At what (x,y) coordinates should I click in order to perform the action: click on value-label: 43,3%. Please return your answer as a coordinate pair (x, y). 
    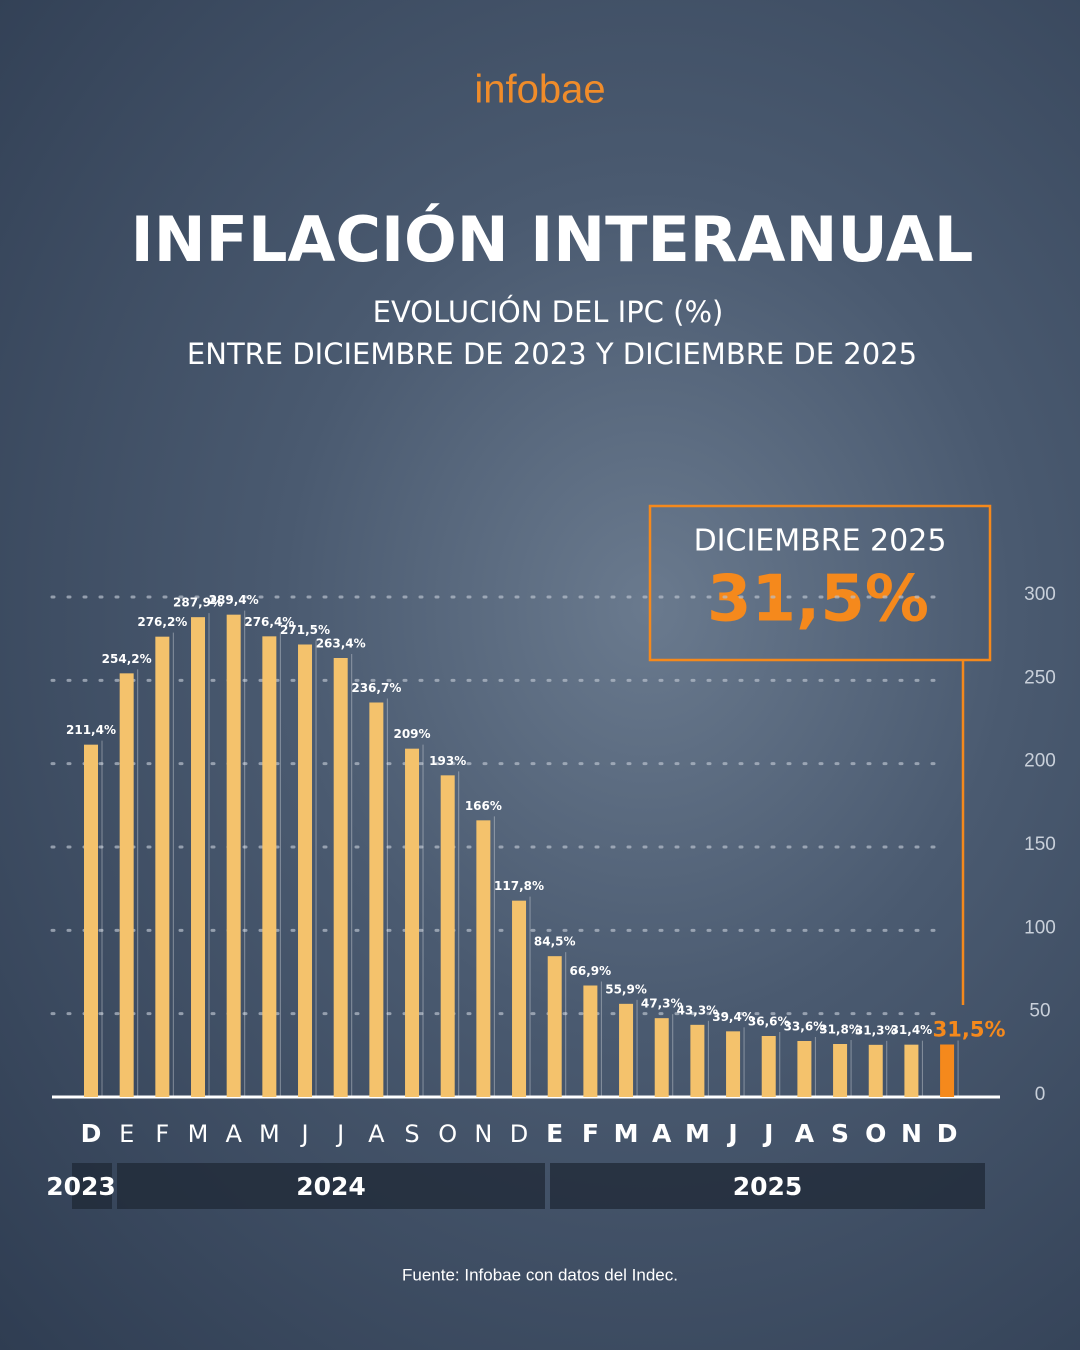
    Looking at the image, I should click on (698, 1010).